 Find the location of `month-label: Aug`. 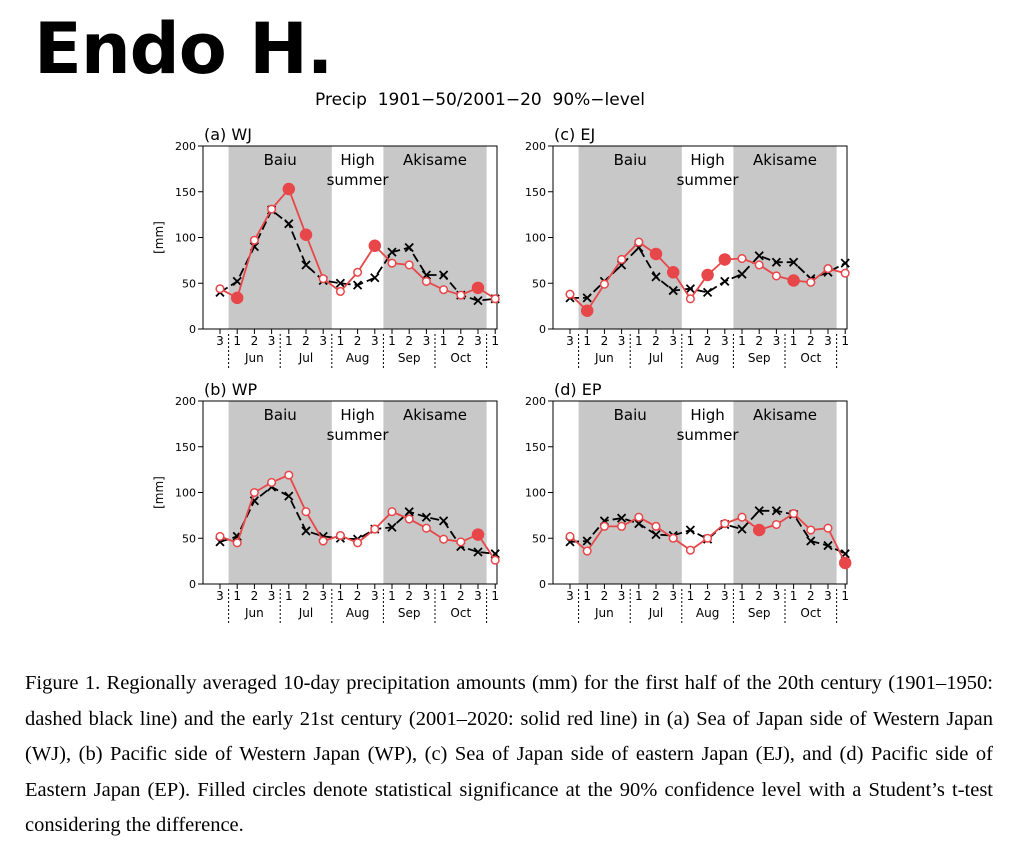

month-label: Aug is located at coordinates (707, 358).